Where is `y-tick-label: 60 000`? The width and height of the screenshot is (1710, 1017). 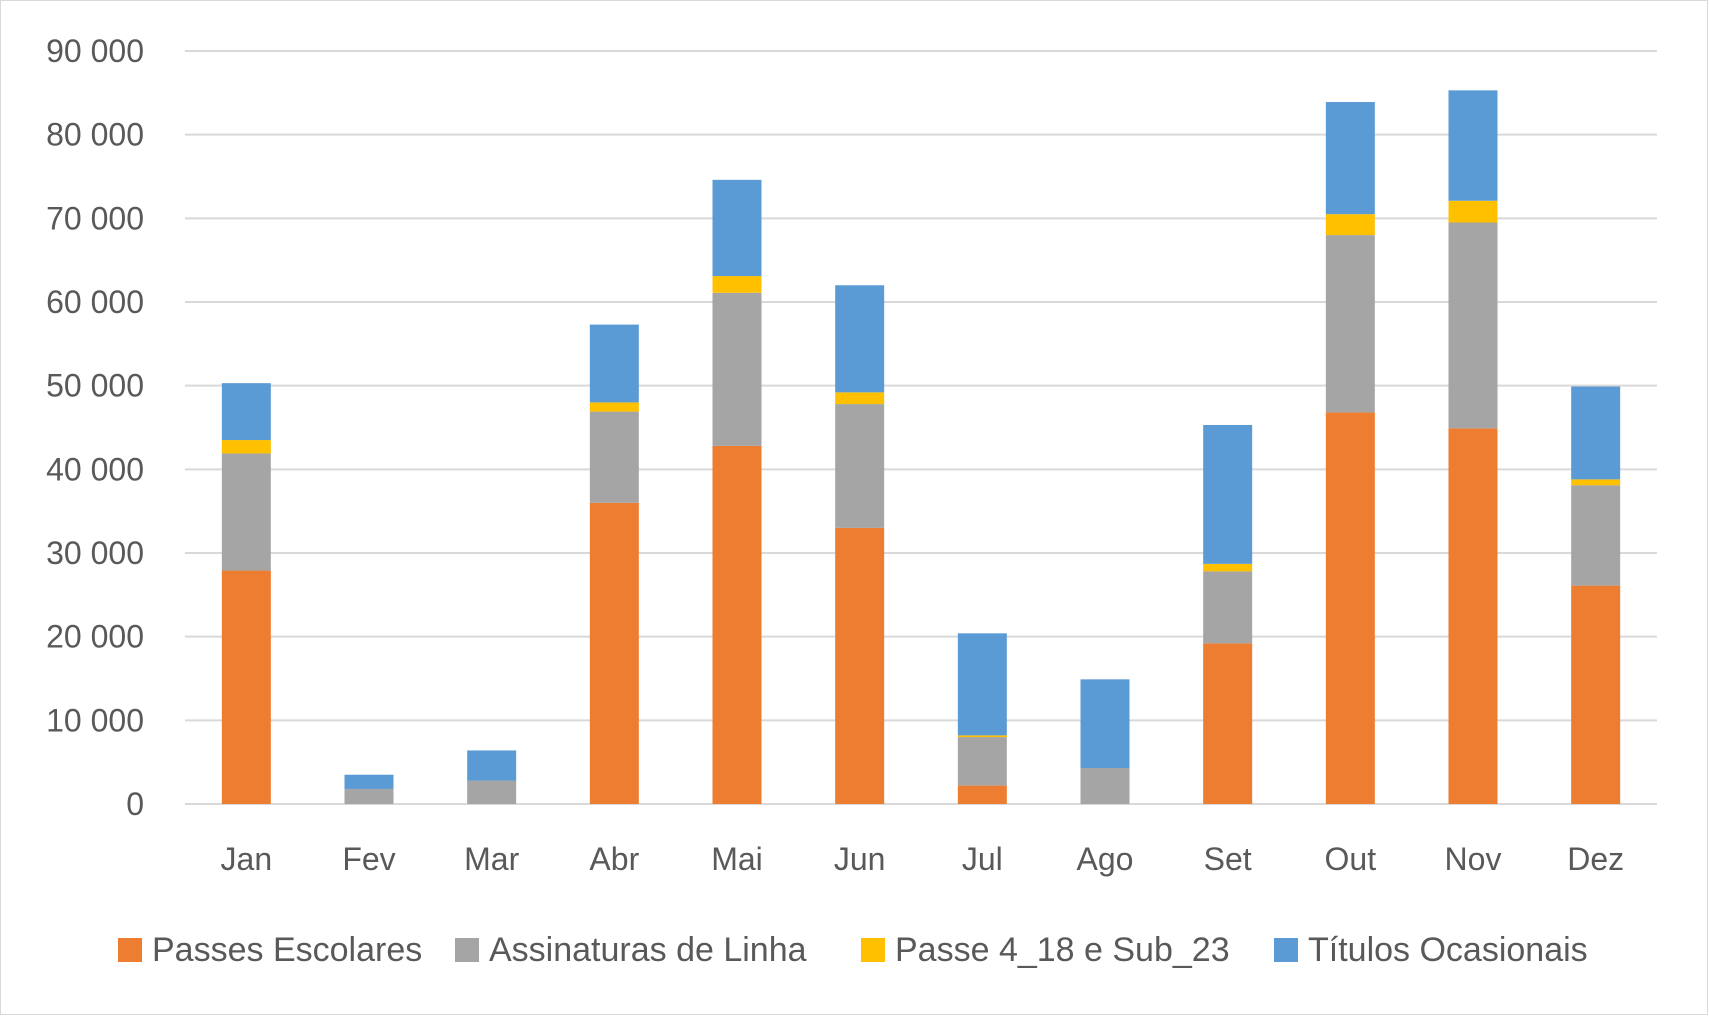 y-tick-label: 60 000 is located at coordinates (95, 302).